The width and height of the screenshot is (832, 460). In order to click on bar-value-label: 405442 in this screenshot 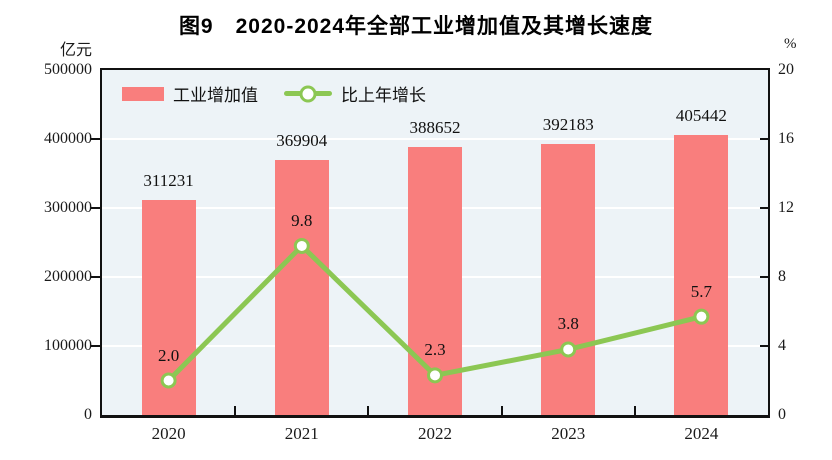, I will do `click(701, 116)`.